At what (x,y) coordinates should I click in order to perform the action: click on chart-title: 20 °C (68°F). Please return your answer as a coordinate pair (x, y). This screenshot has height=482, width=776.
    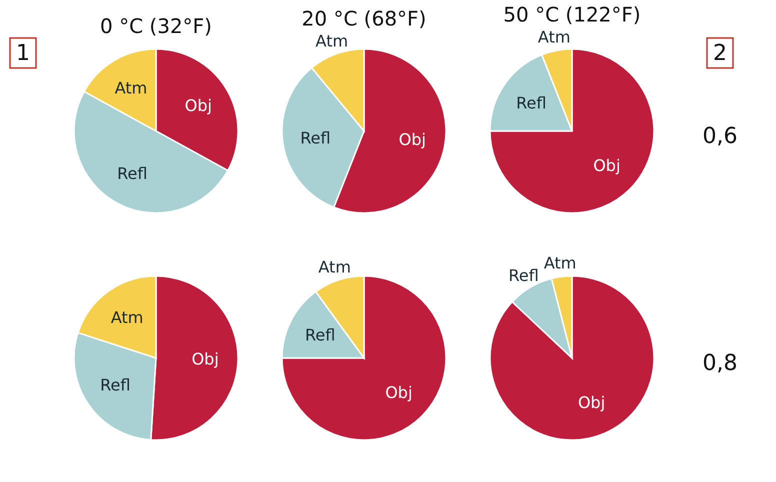
    Looking at the image, I should click on (364, 18).